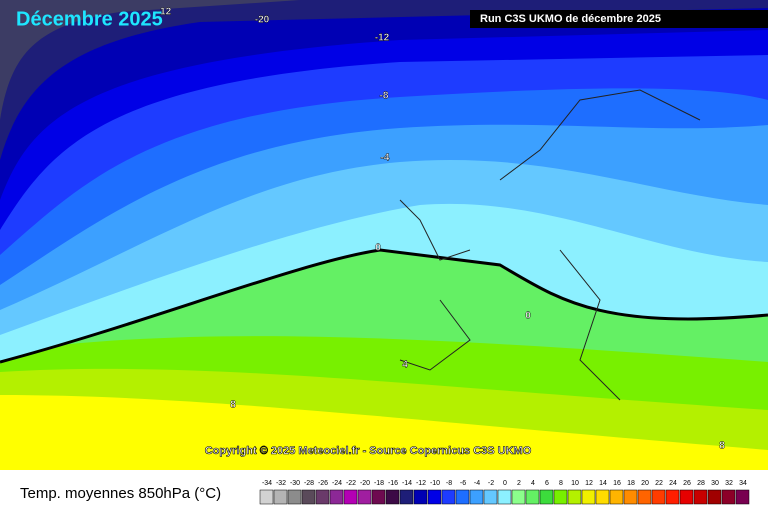  I want to click on contour-label: -4, so click(385, 158).